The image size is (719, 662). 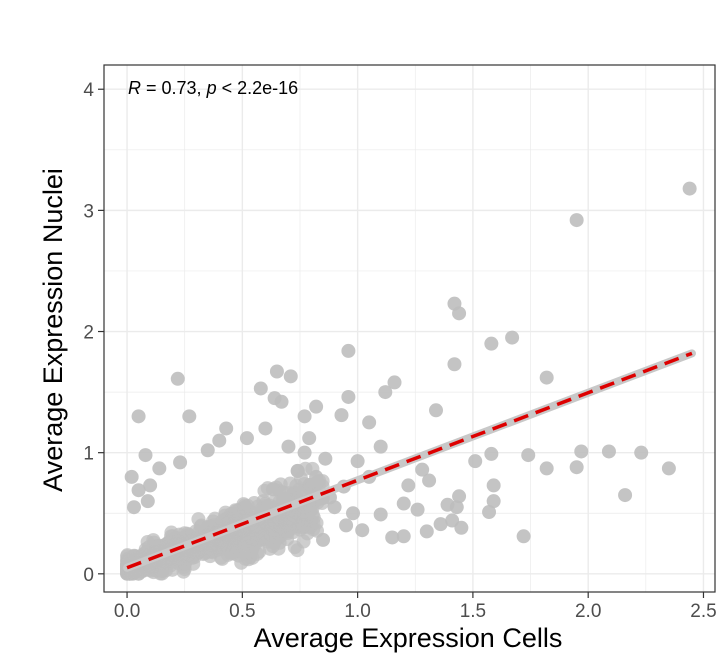 I want to click on r-value: = 0.73,, so click(x=174, y=88).